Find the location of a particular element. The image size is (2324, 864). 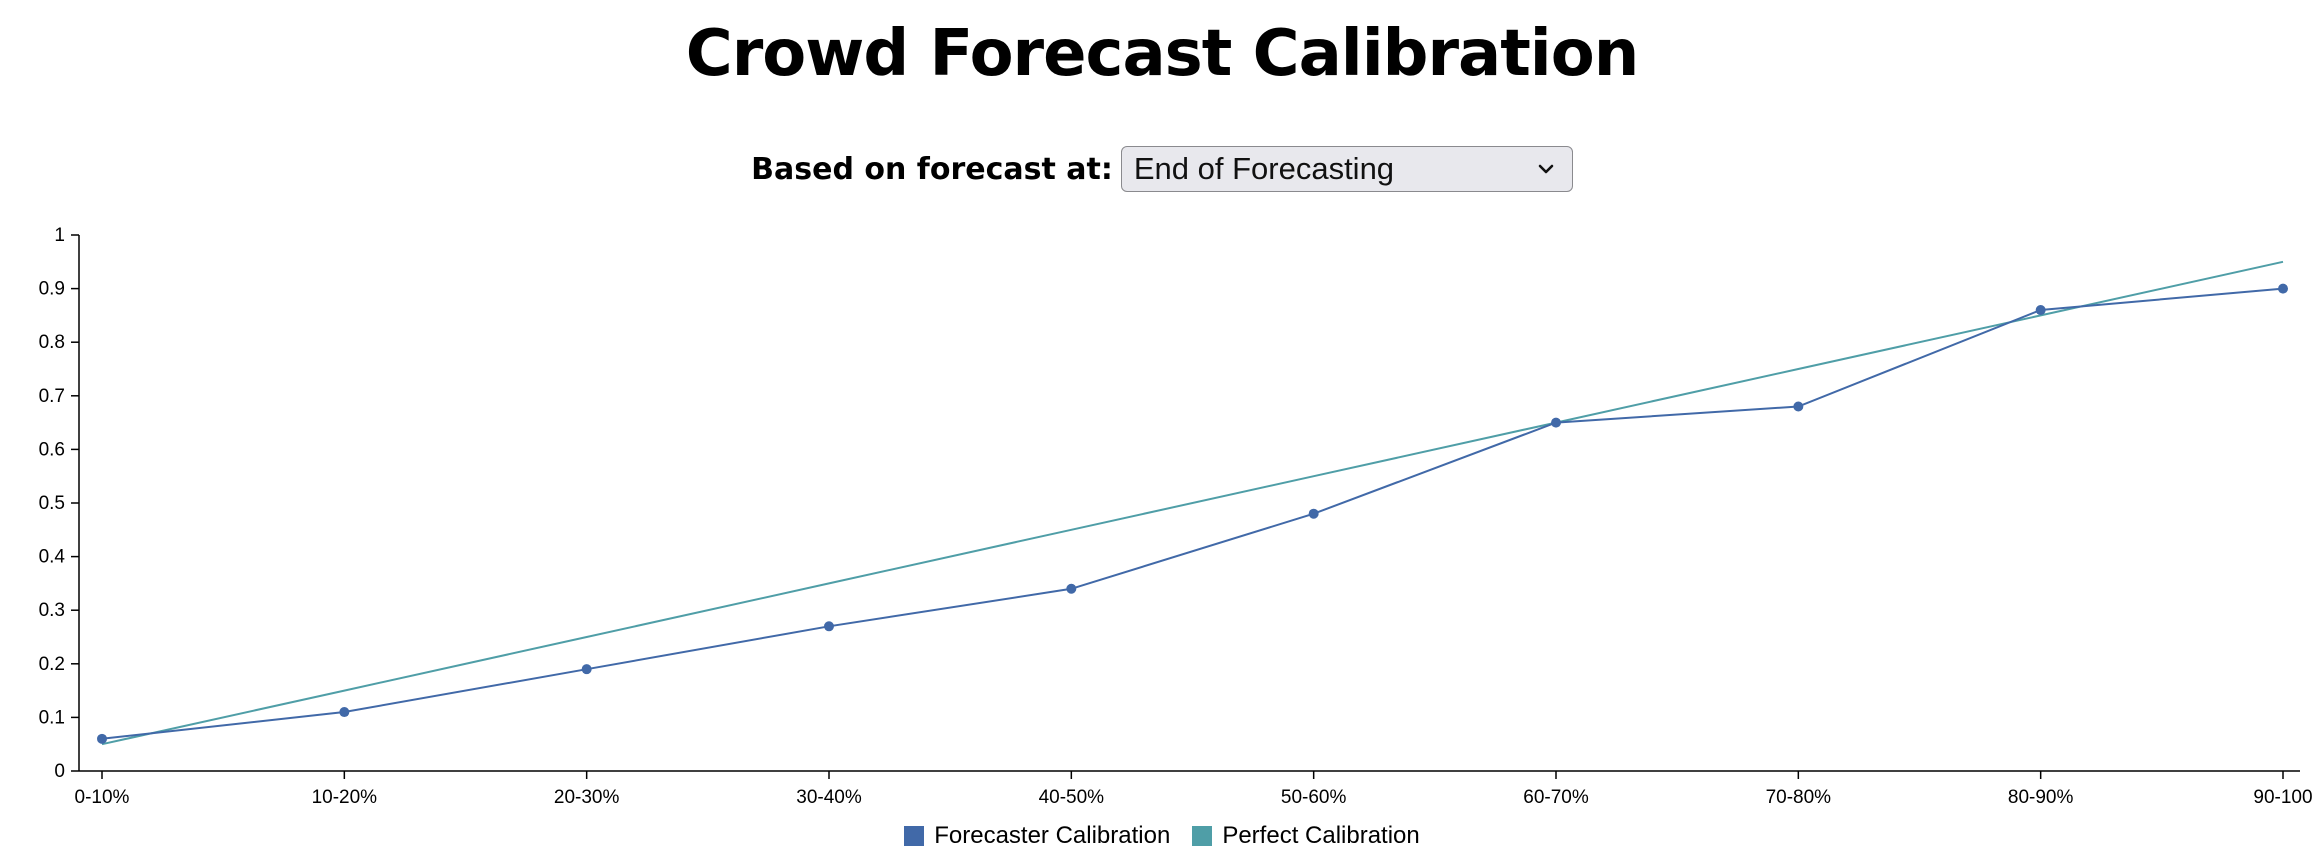

y-tick-label: 0.8 is located at coordinates (52, 342).